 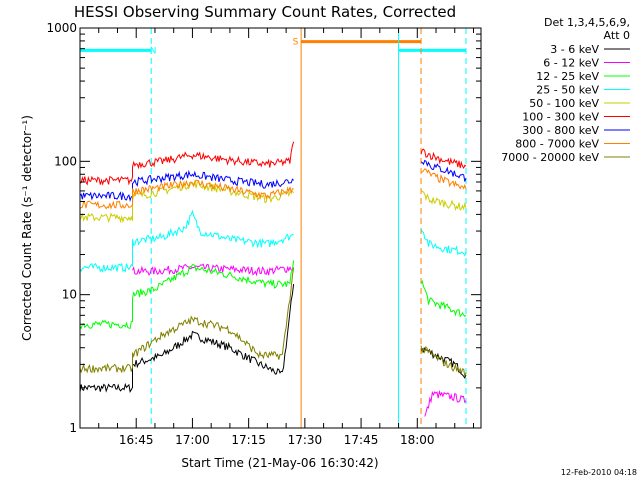 What do you see at coordinates (248, 440) in the screenshot?
I see `x-tick-label-2: 17:15` at bounding box center [248, 440].